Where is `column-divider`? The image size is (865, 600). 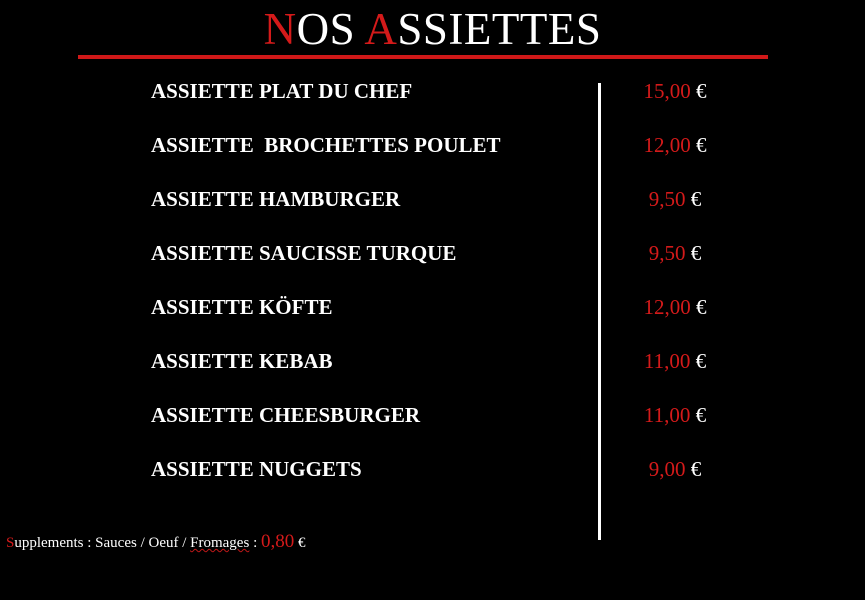
column-divider is located at coordinates (599, 311).